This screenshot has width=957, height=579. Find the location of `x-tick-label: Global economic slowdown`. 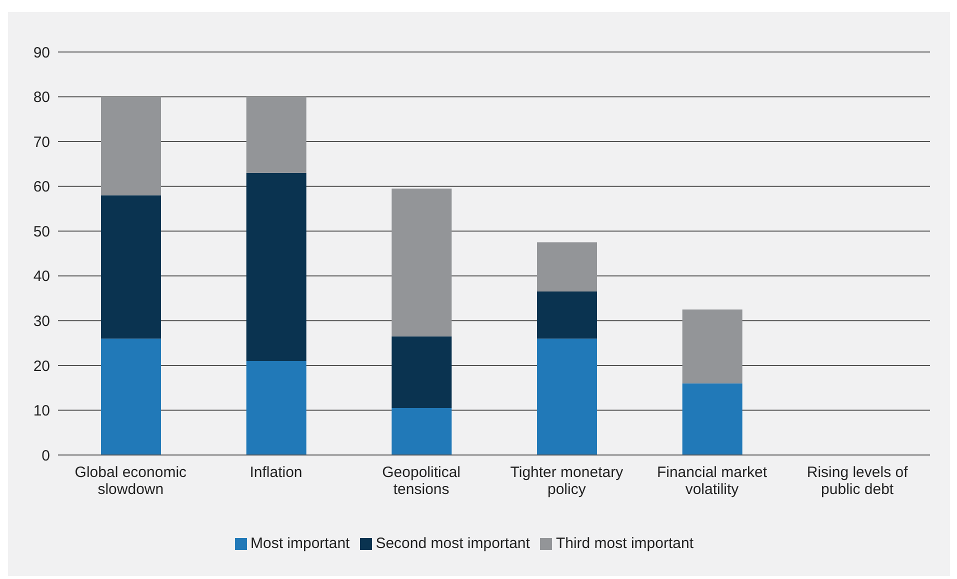

x-tick-label: Global economic slowdown is located at coordinates (131, 481).